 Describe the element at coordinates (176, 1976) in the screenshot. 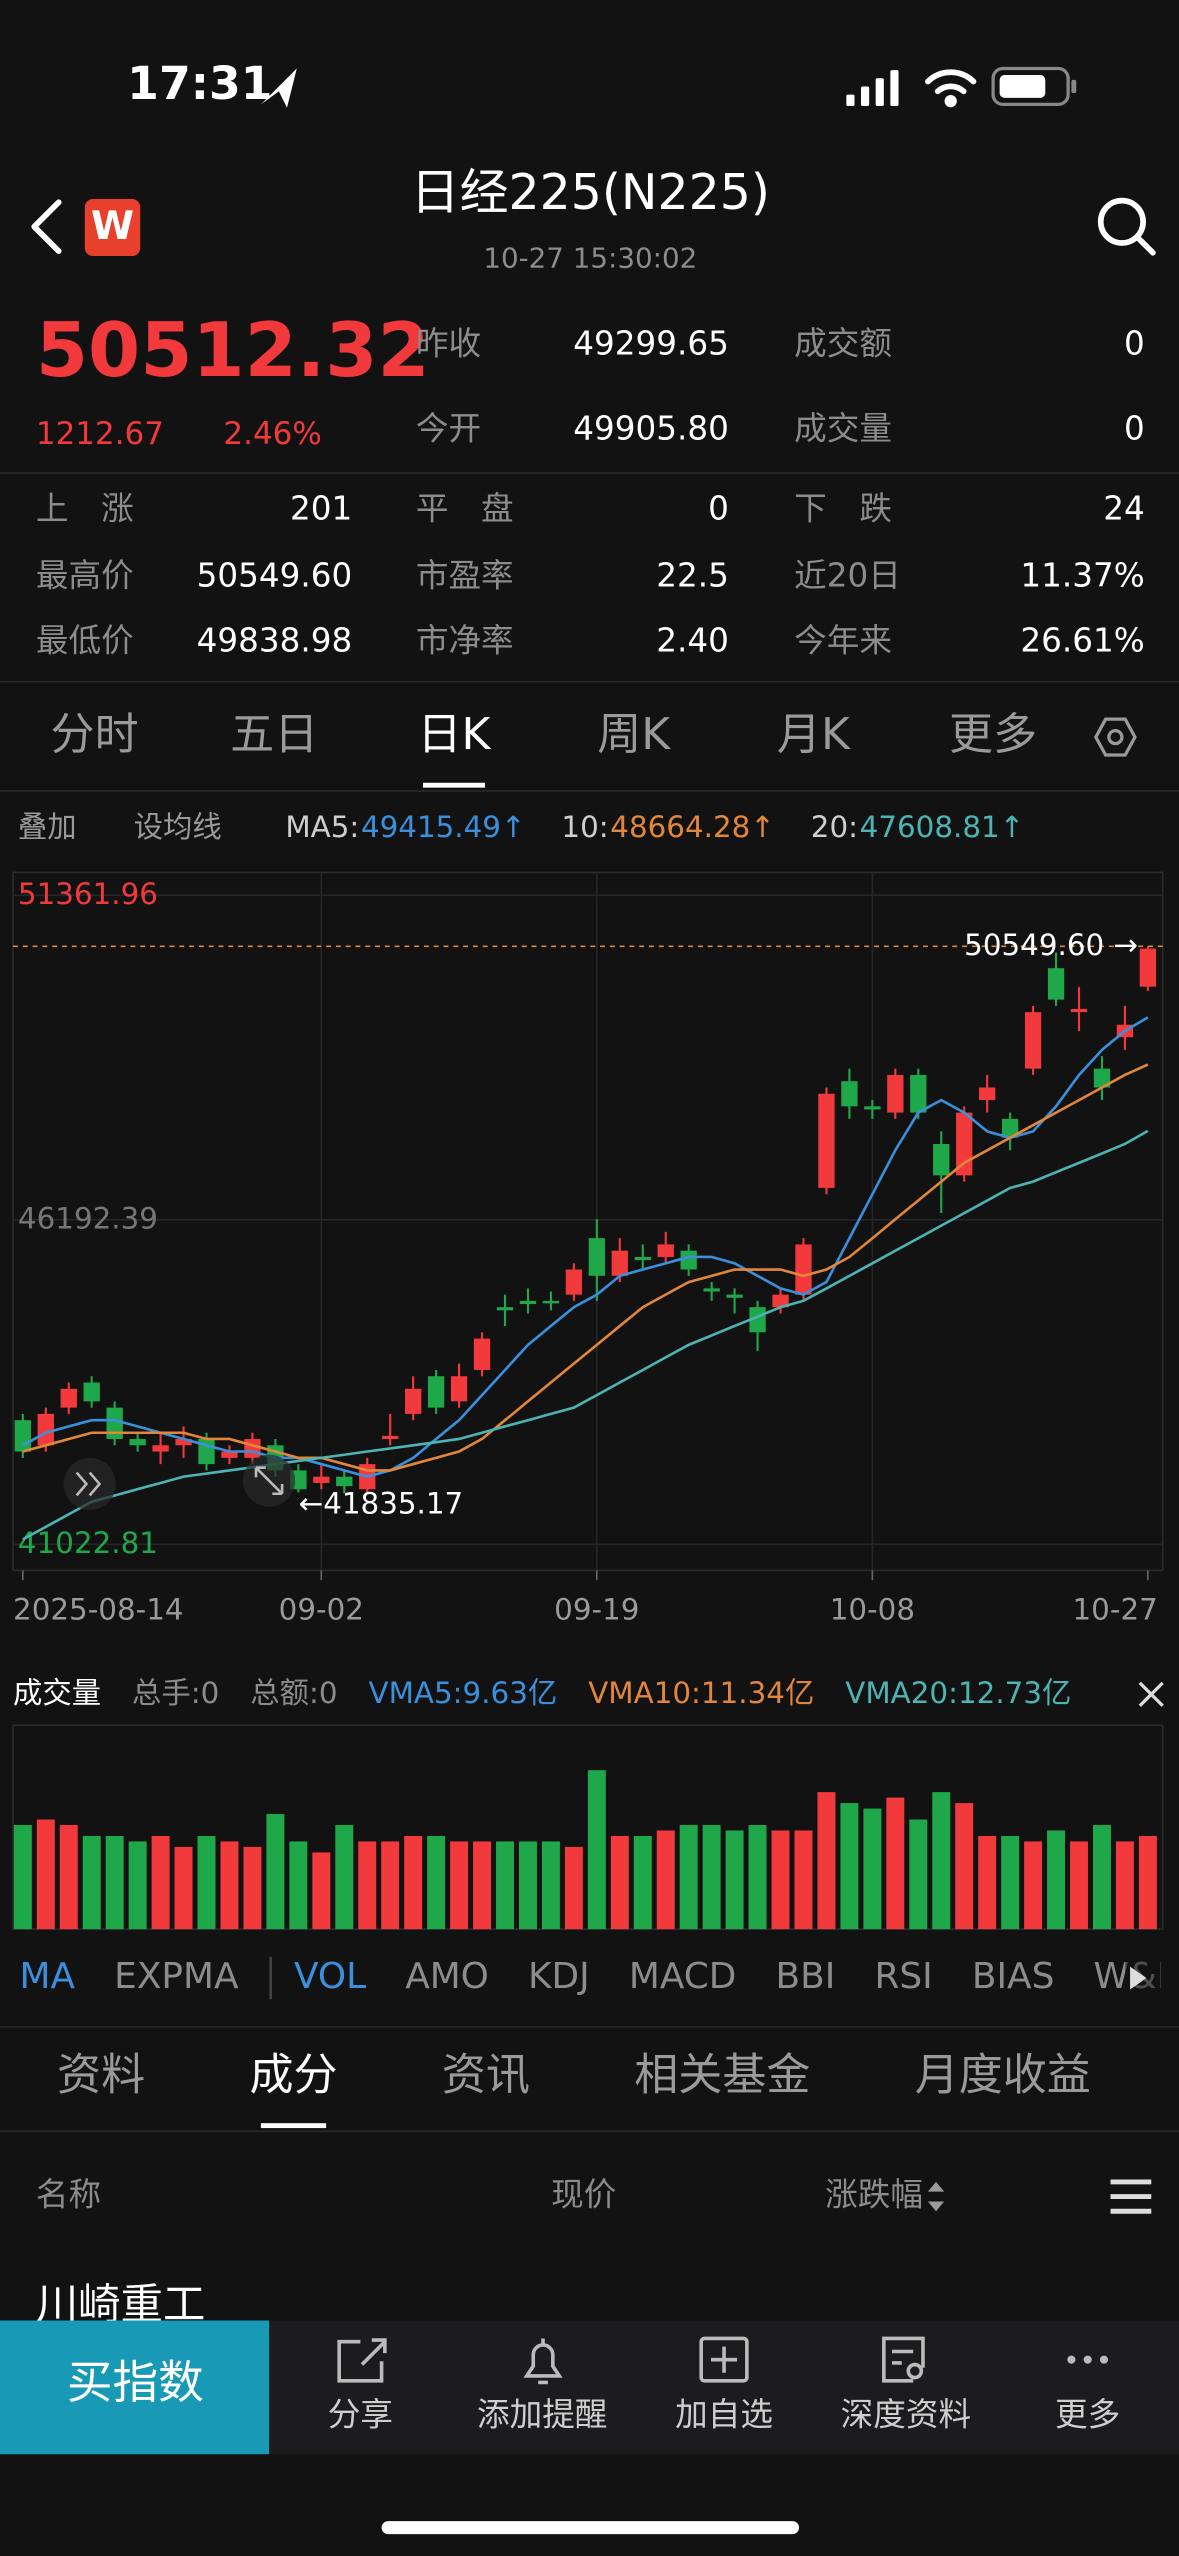

I see `indicator-tab: EXPMA` at that location.